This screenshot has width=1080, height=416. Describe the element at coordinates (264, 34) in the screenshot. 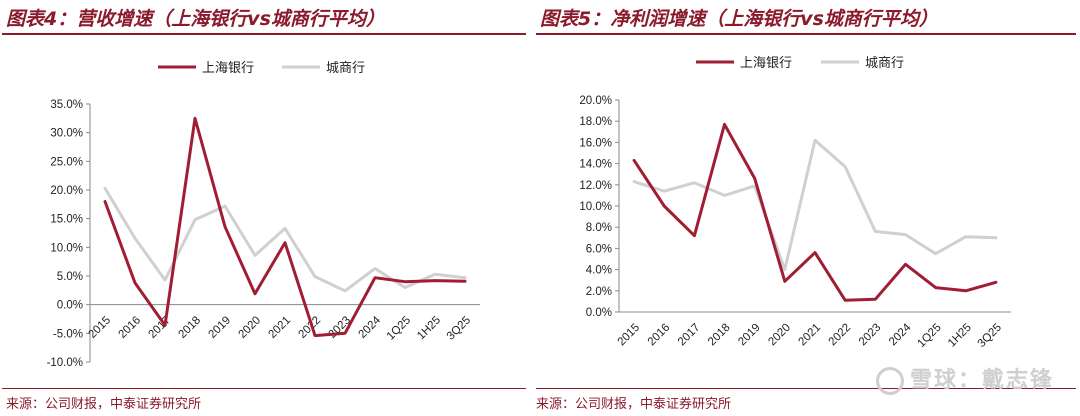

I see `chart-1-title-rule` at that location.